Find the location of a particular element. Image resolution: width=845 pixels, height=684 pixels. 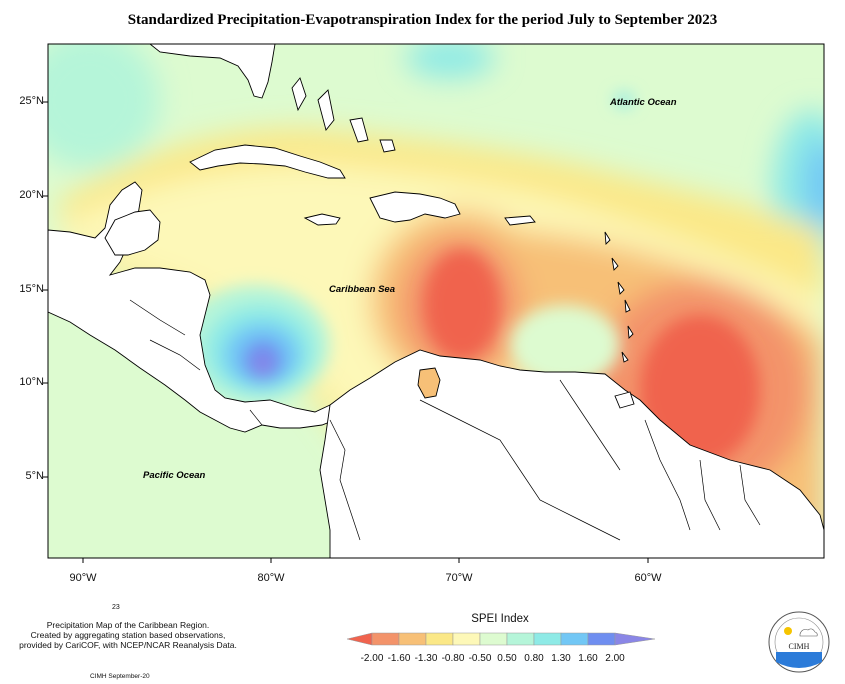

label-atlantic-ocean: Atlantic Ocean is located at coordinates (643, 102).